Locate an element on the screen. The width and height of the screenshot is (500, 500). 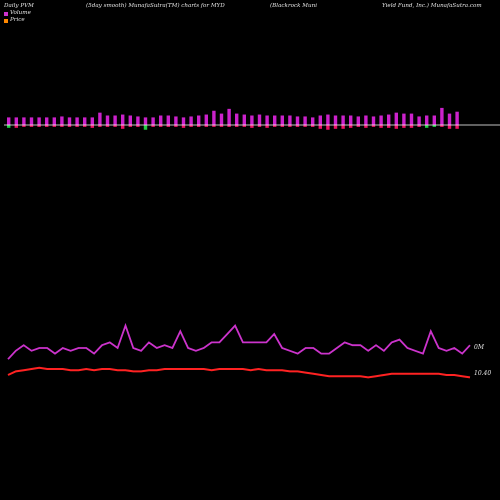
legend-volume-label: Volume is located at coordinates (20, 13).